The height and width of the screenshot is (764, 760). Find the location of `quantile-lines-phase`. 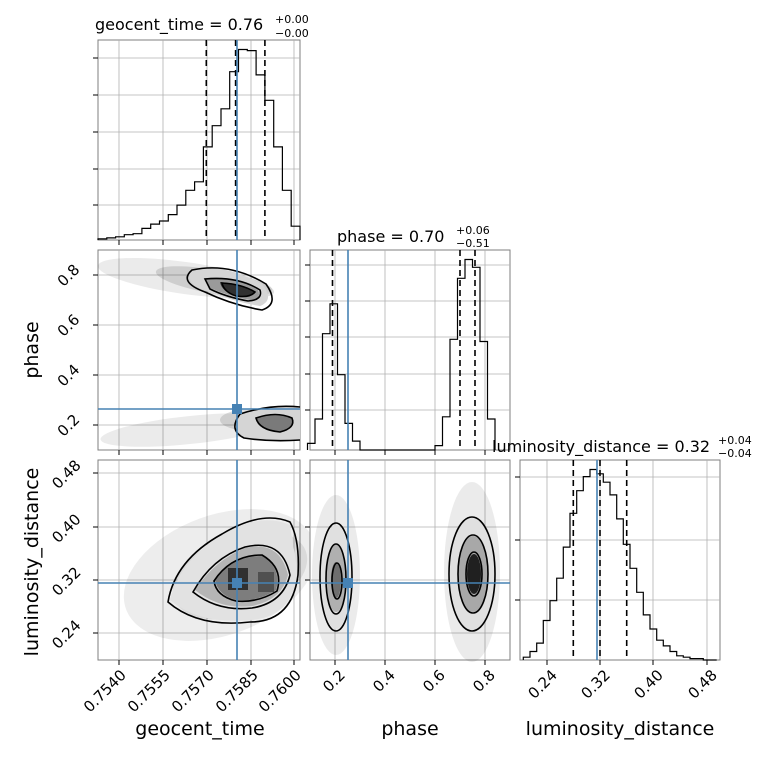

quantile-lines-phase is located at coordinates (403, 350).